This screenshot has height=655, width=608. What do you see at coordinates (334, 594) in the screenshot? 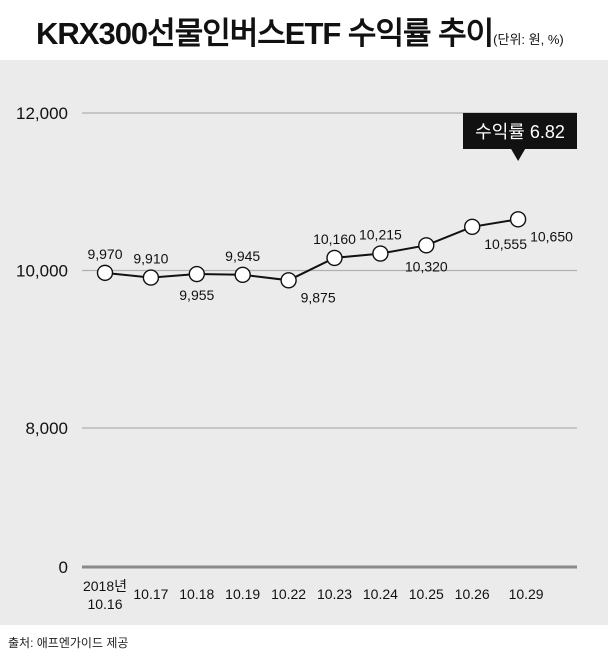
I see `x-tick-label: 10.23` at bounding box center [334, 594].